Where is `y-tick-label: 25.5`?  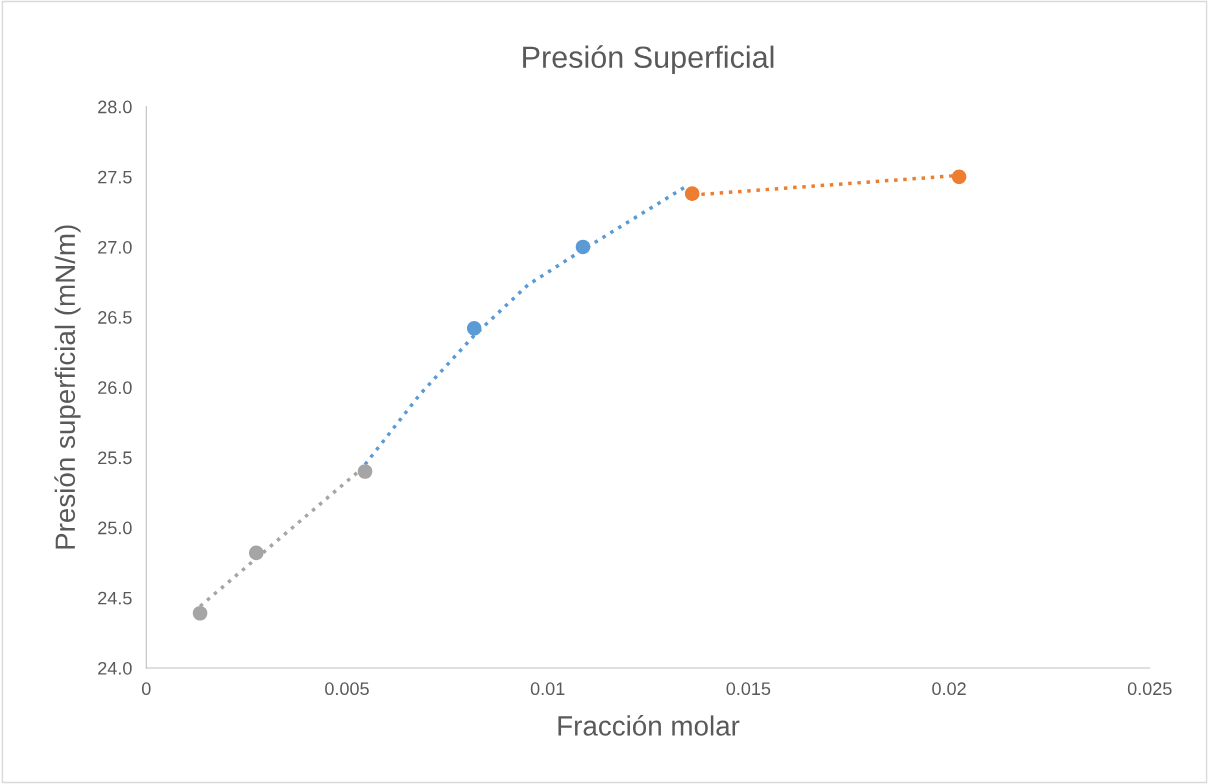 y-tick-label: 25.5 is located at coordinates (115, 458).